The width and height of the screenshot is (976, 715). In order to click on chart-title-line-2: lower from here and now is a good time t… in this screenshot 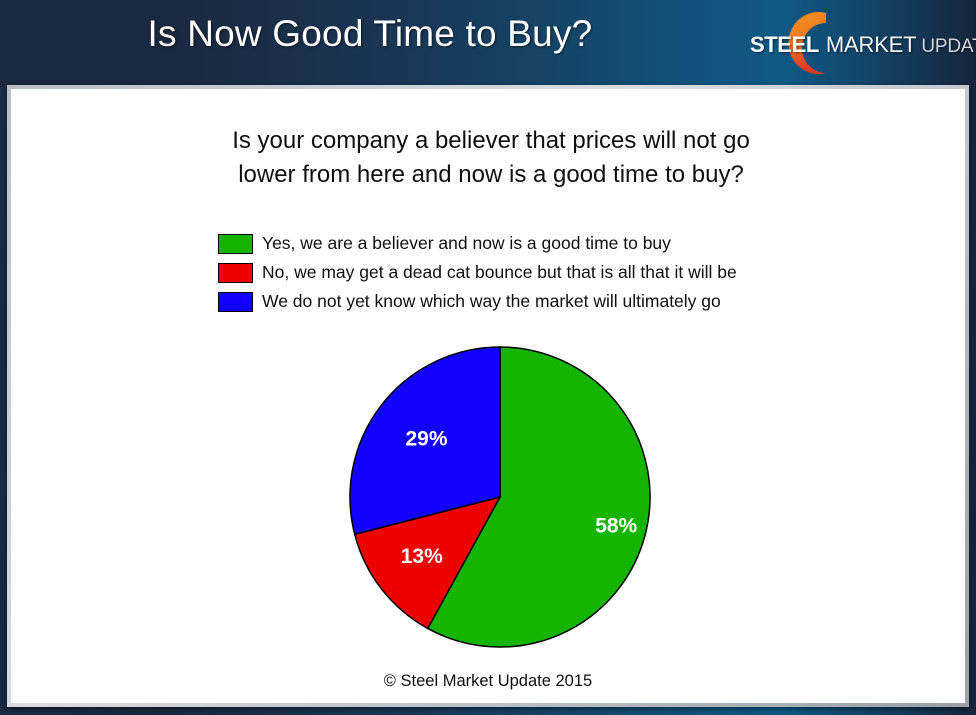, I will do `click(491, 174)`.